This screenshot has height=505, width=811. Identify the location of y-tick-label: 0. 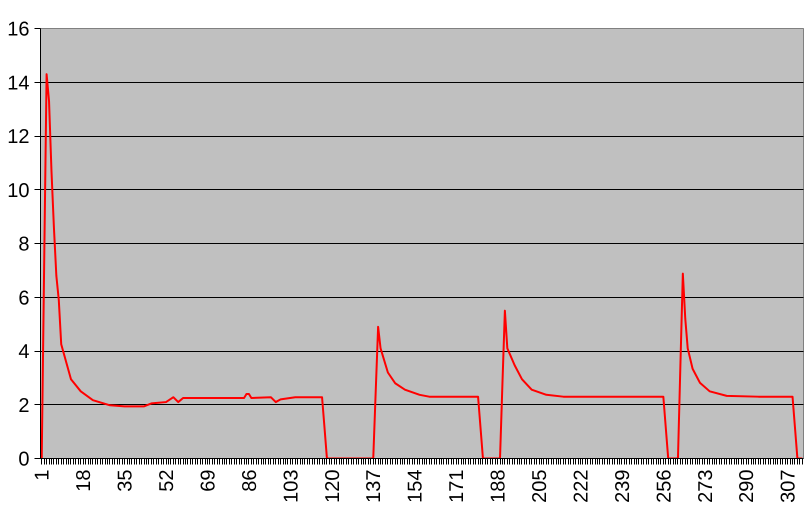
(24, 459).